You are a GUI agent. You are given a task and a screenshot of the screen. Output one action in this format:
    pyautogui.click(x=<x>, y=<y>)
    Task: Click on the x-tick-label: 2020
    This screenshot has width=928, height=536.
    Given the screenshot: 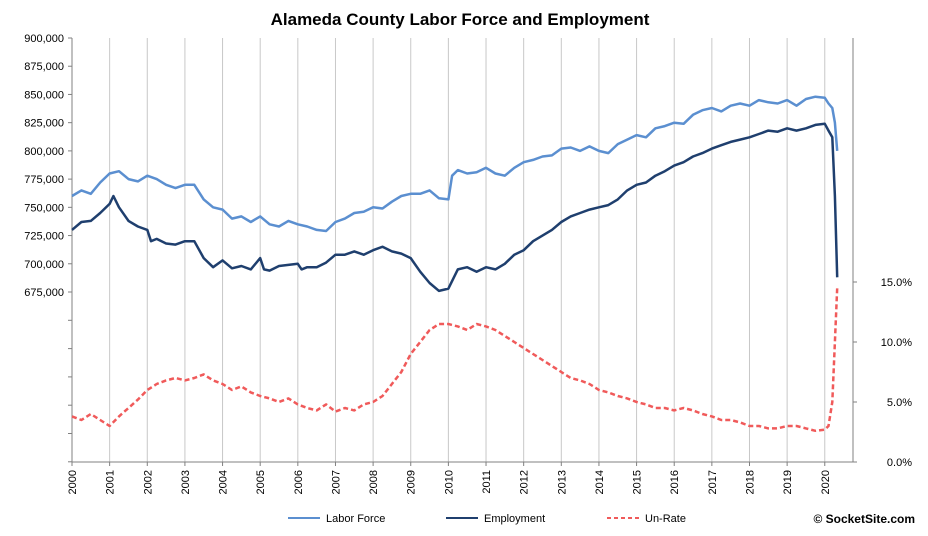 What is the action you would take?
    pyautogui.click(x=826, y=482)
    